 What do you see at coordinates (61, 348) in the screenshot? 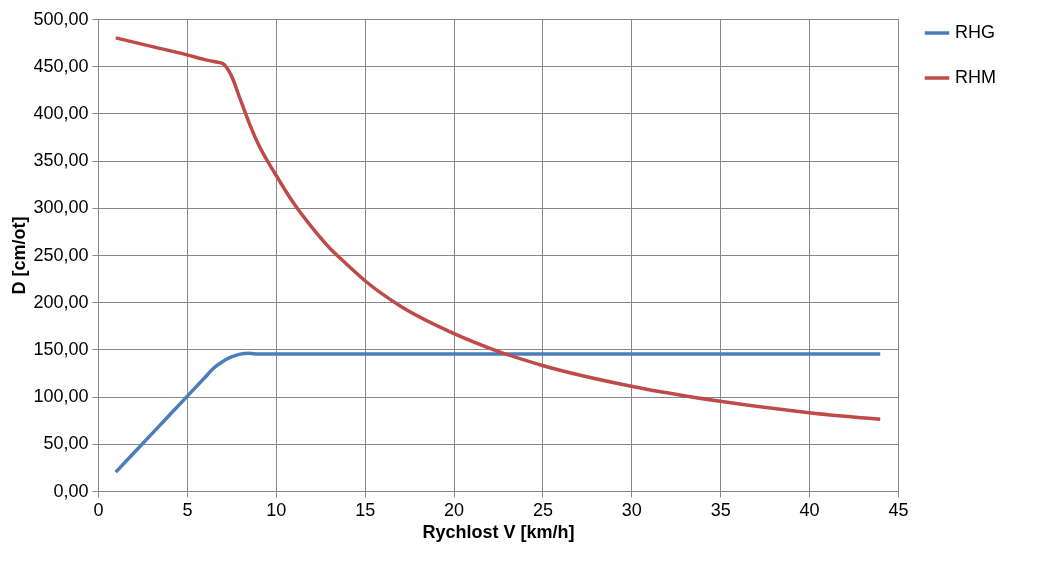
I see `y-tick-label: 150,00` at bounding box center [61, 348].